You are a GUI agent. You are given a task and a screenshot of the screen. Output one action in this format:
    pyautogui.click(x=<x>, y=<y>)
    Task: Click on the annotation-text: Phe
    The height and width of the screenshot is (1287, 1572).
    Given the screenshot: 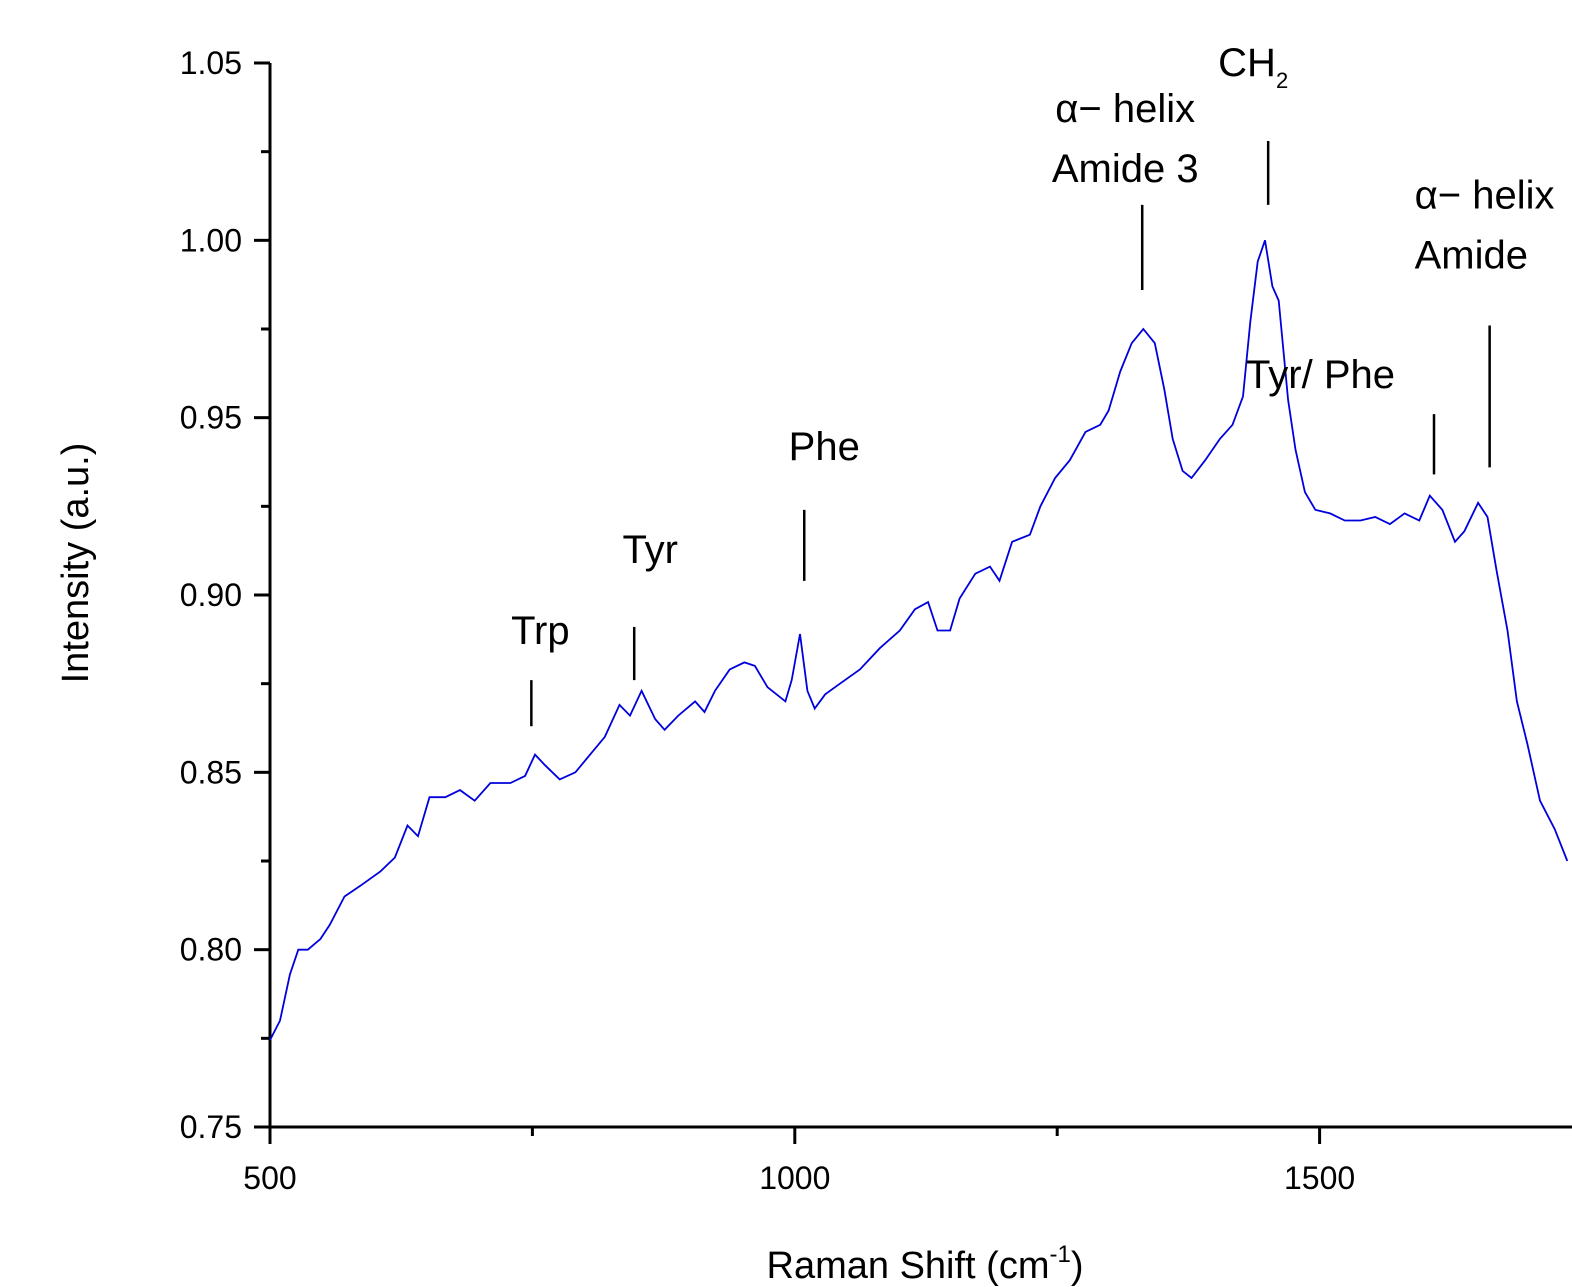 What is the action you would take?
    pyautogui.click(x=824, y=447)
    